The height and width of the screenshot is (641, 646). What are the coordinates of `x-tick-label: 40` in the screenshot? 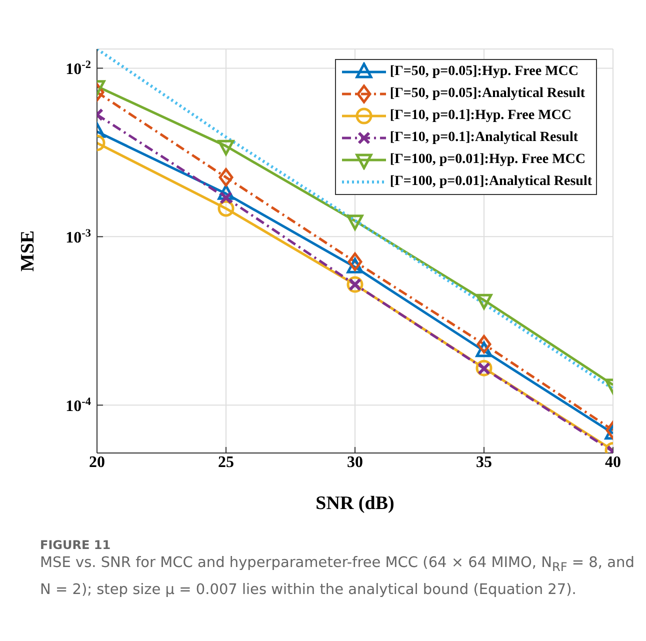 It's located at (613, 462).